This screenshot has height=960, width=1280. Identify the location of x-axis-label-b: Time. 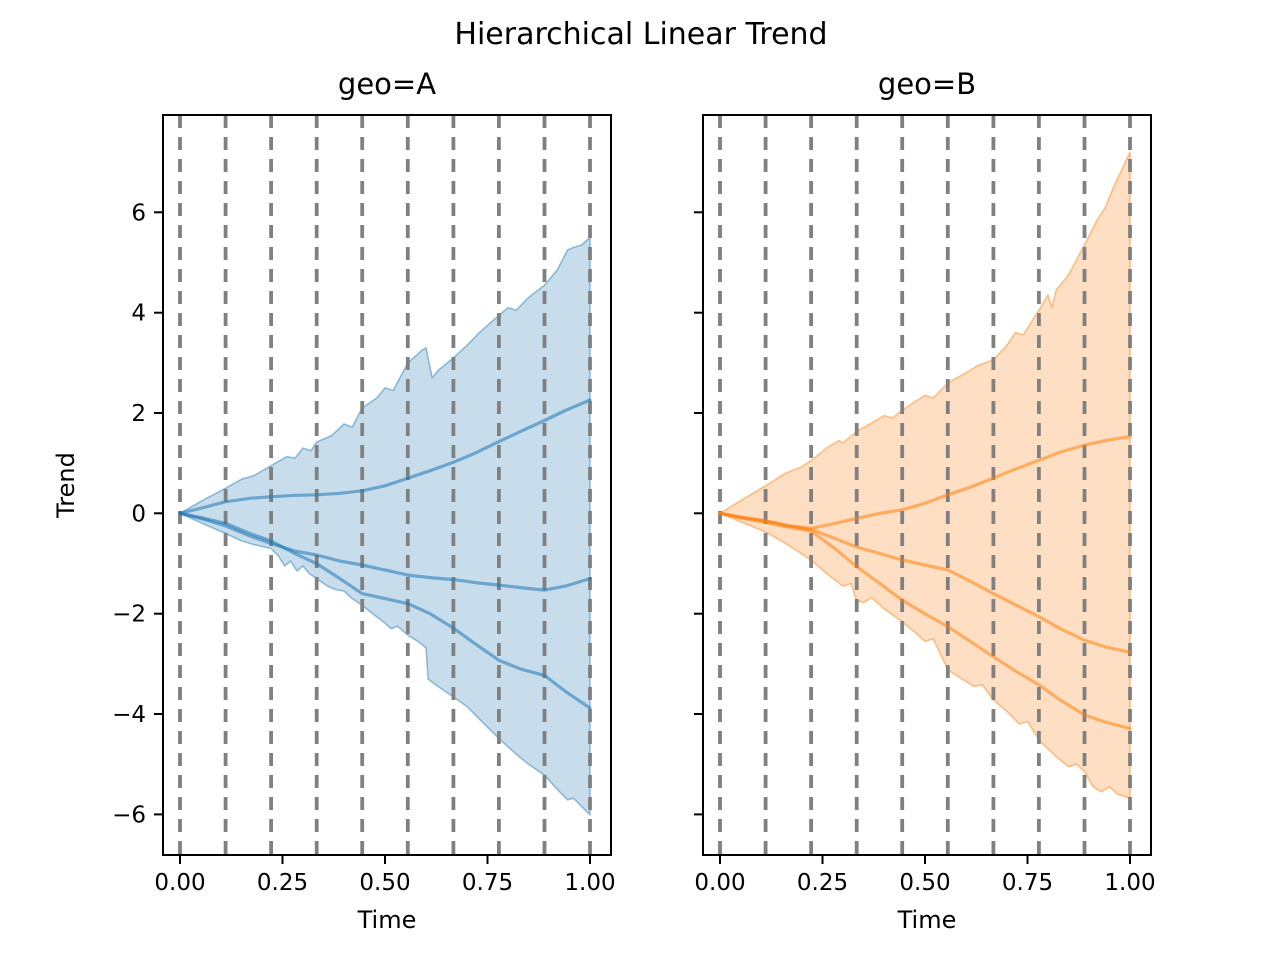
(927, 920).